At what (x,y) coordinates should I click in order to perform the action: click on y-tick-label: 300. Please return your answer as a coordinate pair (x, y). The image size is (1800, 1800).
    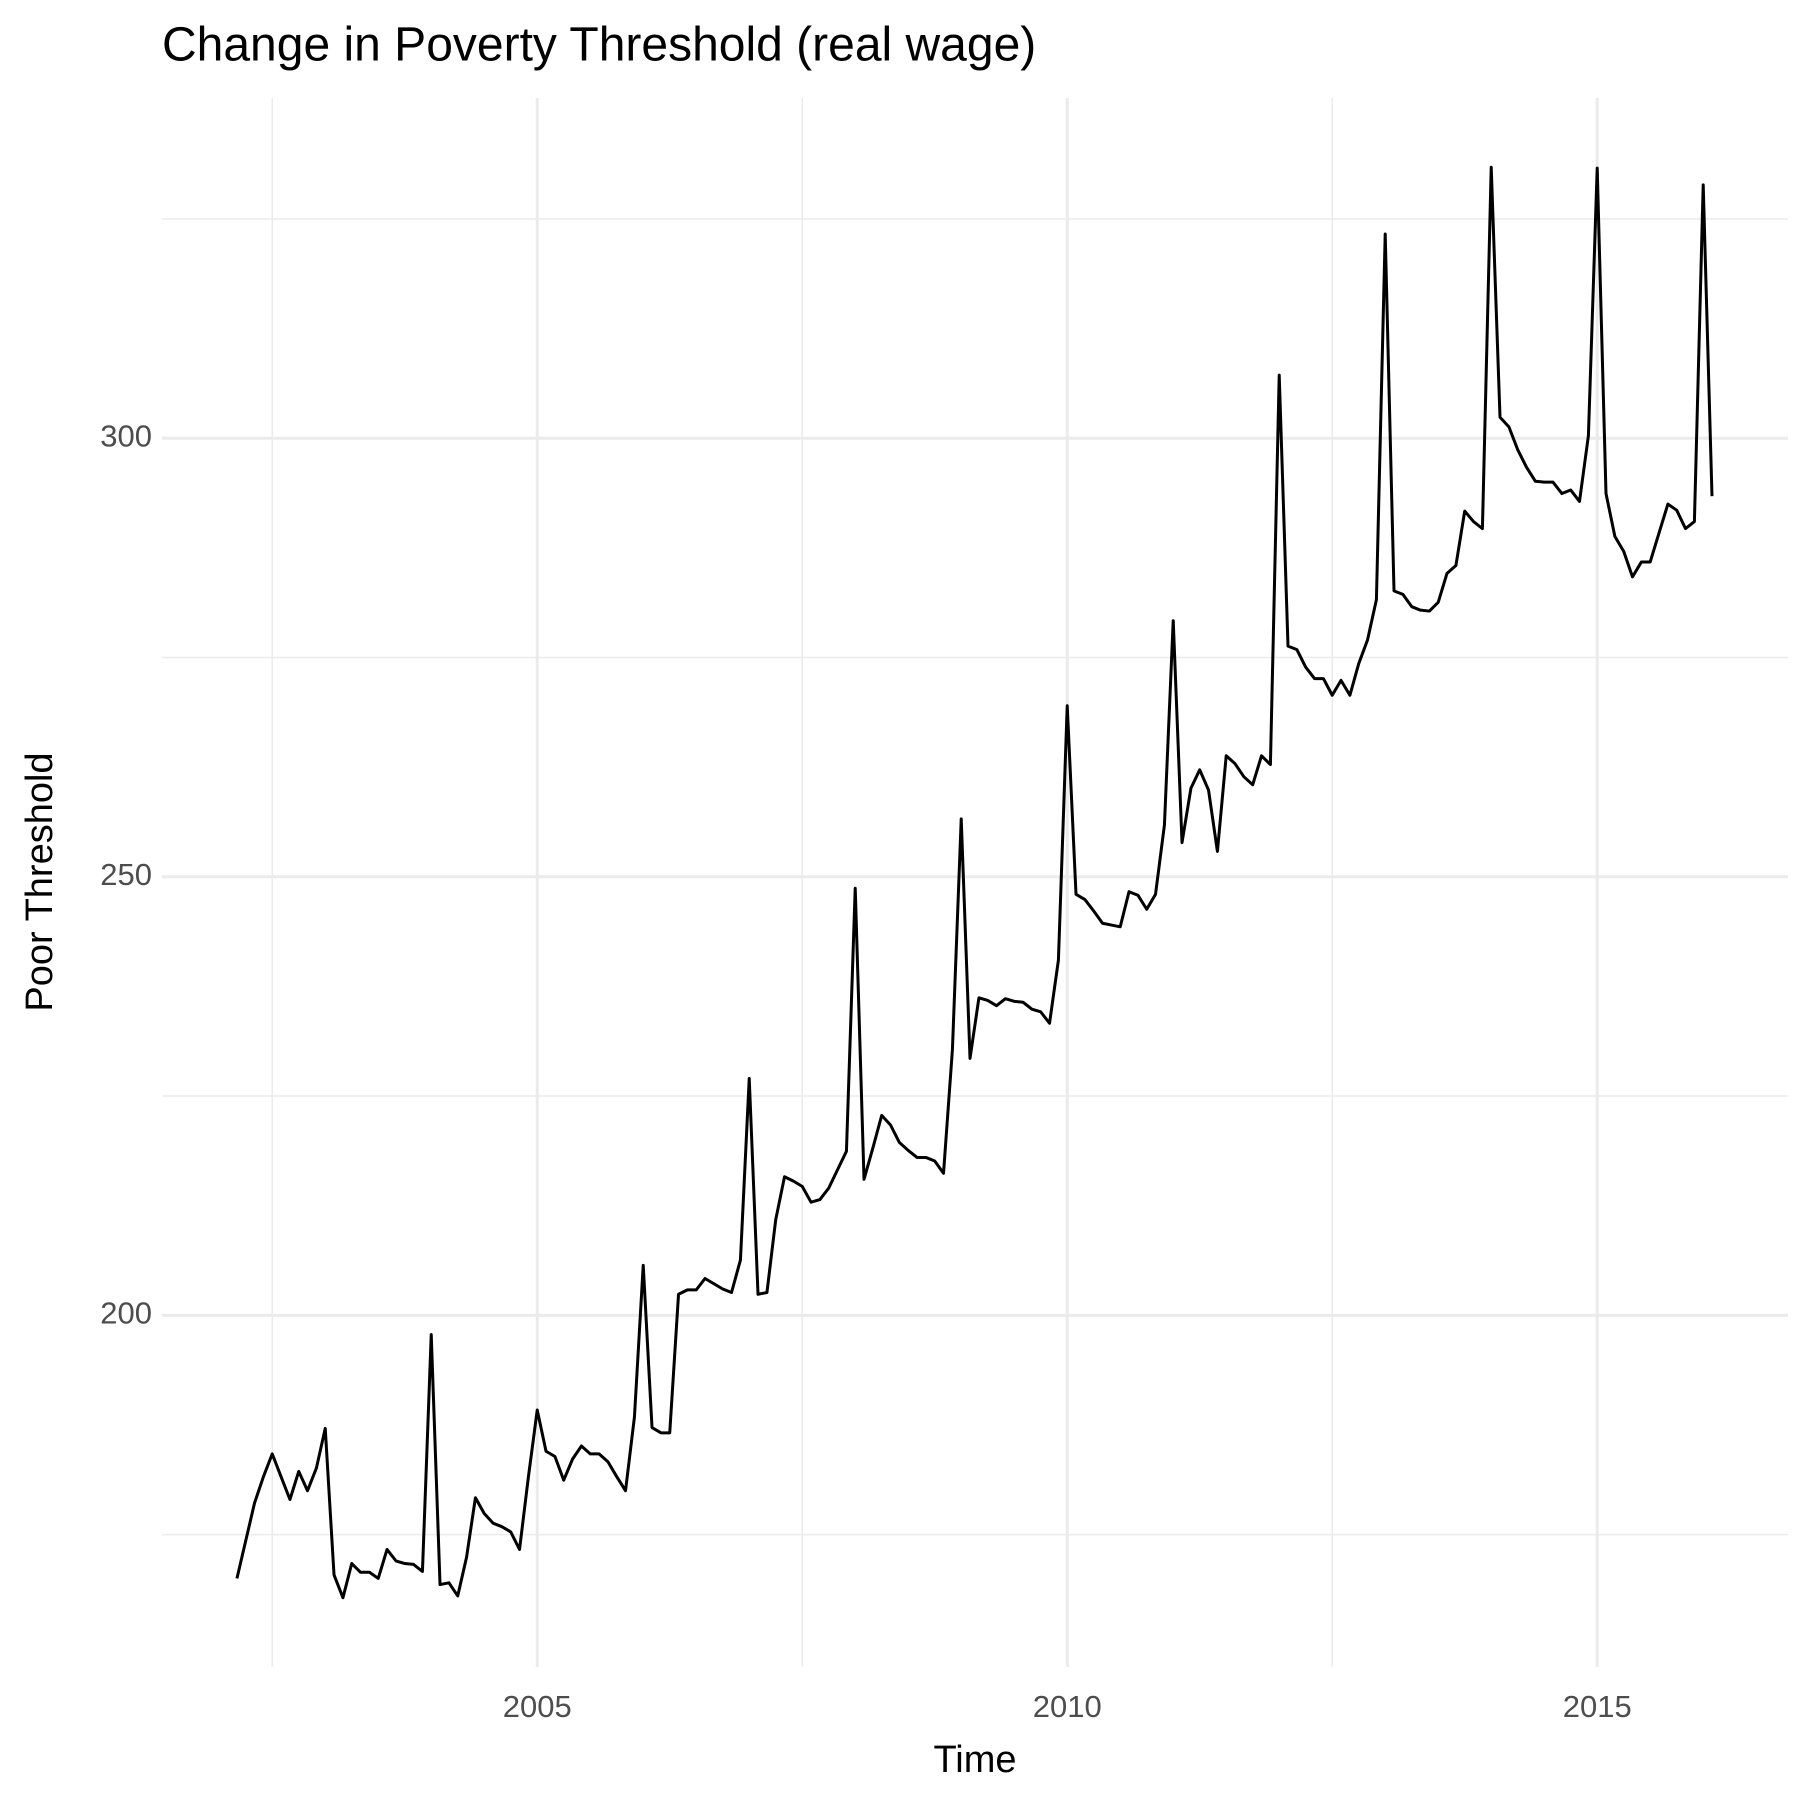
    Looking at the image, I should click on (126, 435).